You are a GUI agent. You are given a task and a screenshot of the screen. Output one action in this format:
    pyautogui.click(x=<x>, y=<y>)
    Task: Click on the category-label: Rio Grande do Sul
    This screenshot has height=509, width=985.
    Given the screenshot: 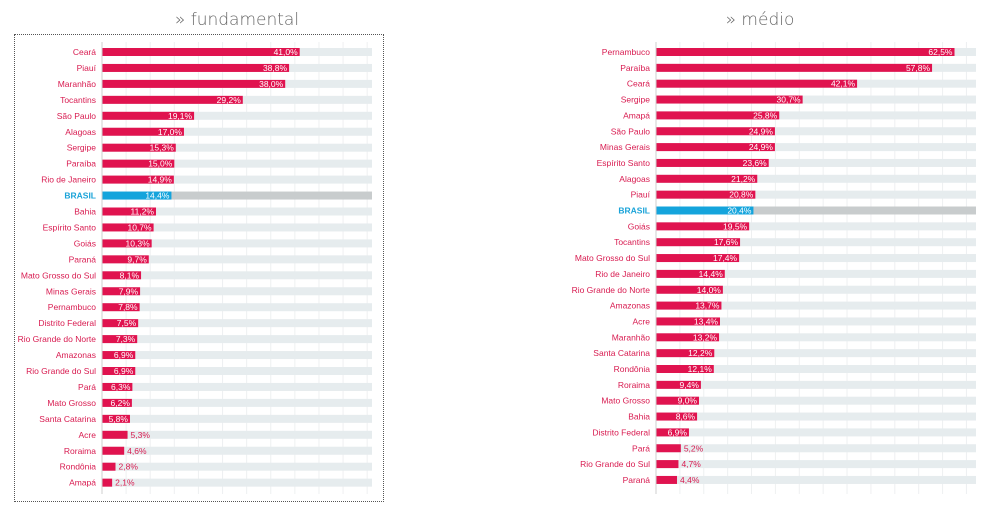 What is the action you would take?
    pyautogui.click(x=615, y=464)
    